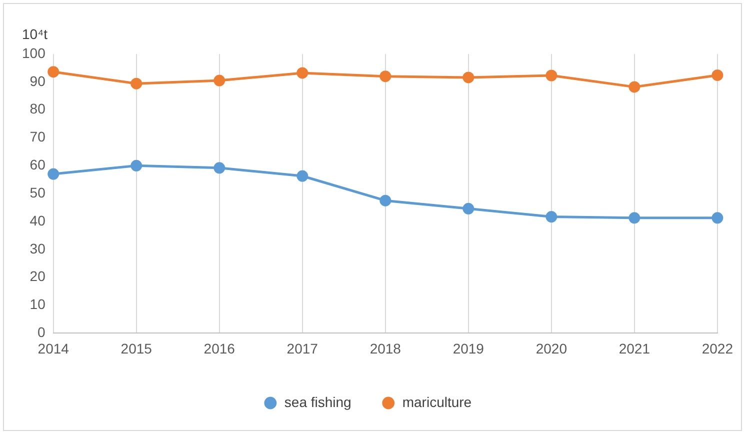 This screenshot has height=434, width=745. I want to click on x-tick-label: 2014, so click(54, 348).